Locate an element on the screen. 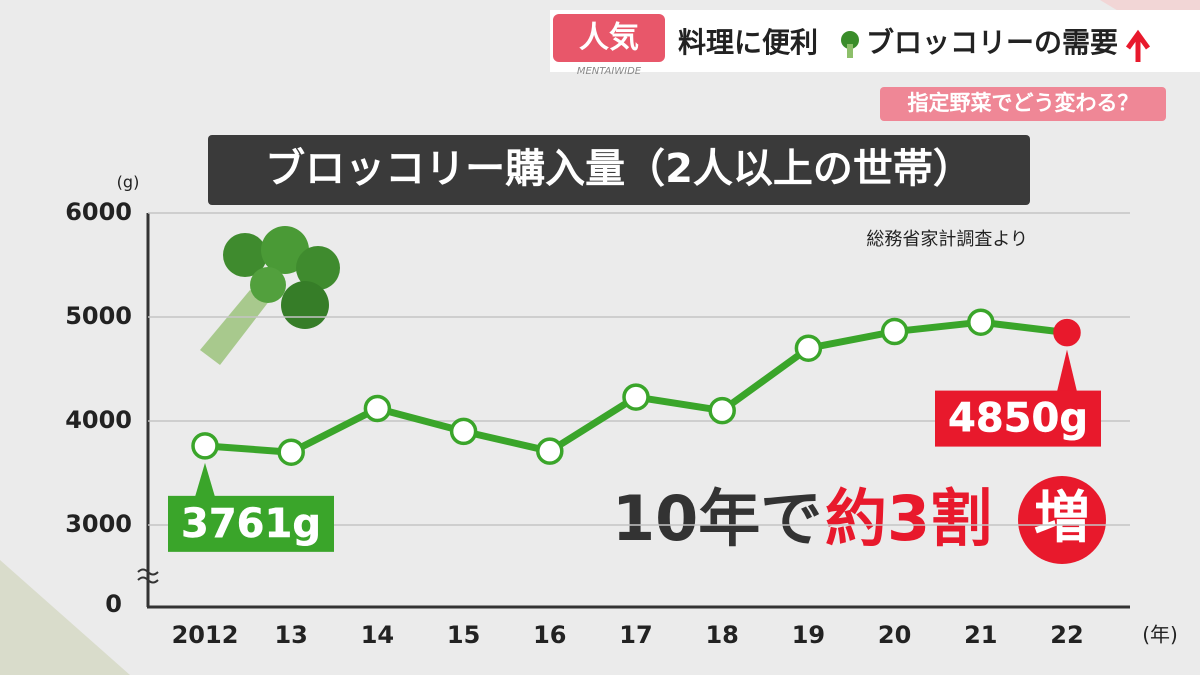  subheadline: 指定野菜でどう変わる？ is located at coordinates (1023, 103).